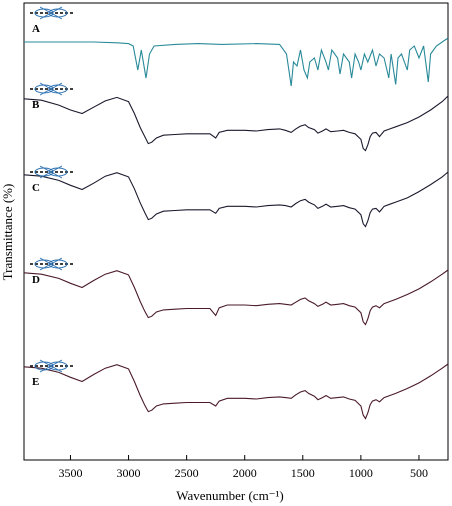 Image resolution: width=452 pixels, height=506 pixels. What do you see at coordinates (361, 473) in the screenshot?
I see `x-tick-label: 1000` at bounding box center [361, 473].